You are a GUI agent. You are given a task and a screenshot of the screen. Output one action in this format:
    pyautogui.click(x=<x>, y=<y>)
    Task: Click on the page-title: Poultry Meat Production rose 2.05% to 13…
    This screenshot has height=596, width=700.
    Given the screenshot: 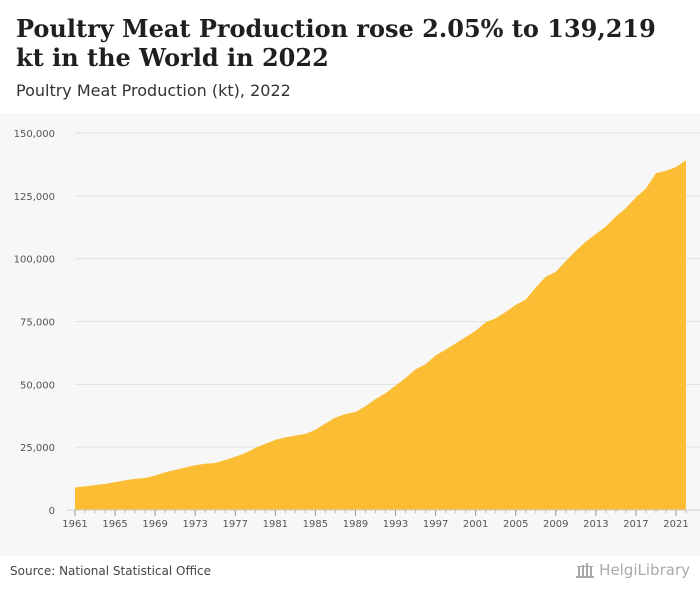 What is the action you would take?
    pyautogui.click(x=336, y=43)
    